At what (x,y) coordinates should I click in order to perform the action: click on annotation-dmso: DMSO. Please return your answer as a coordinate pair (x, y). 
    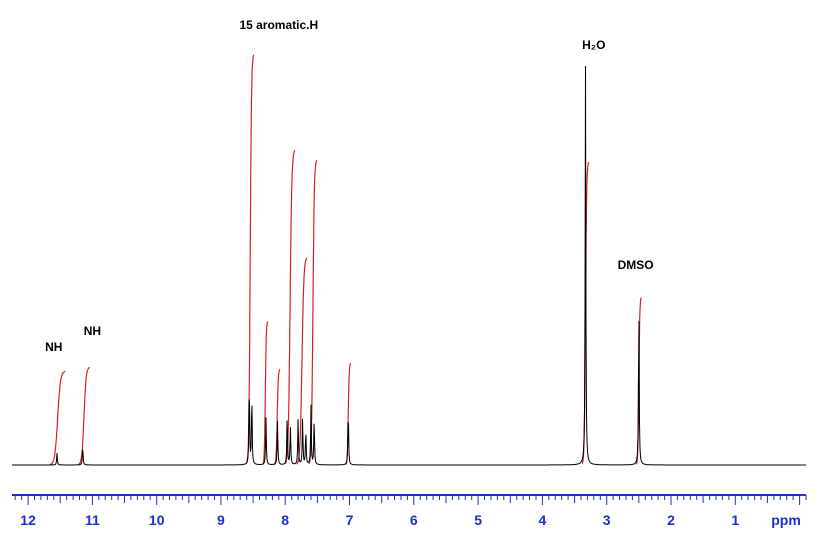
    Looking at the image, I should click on (636, 265).